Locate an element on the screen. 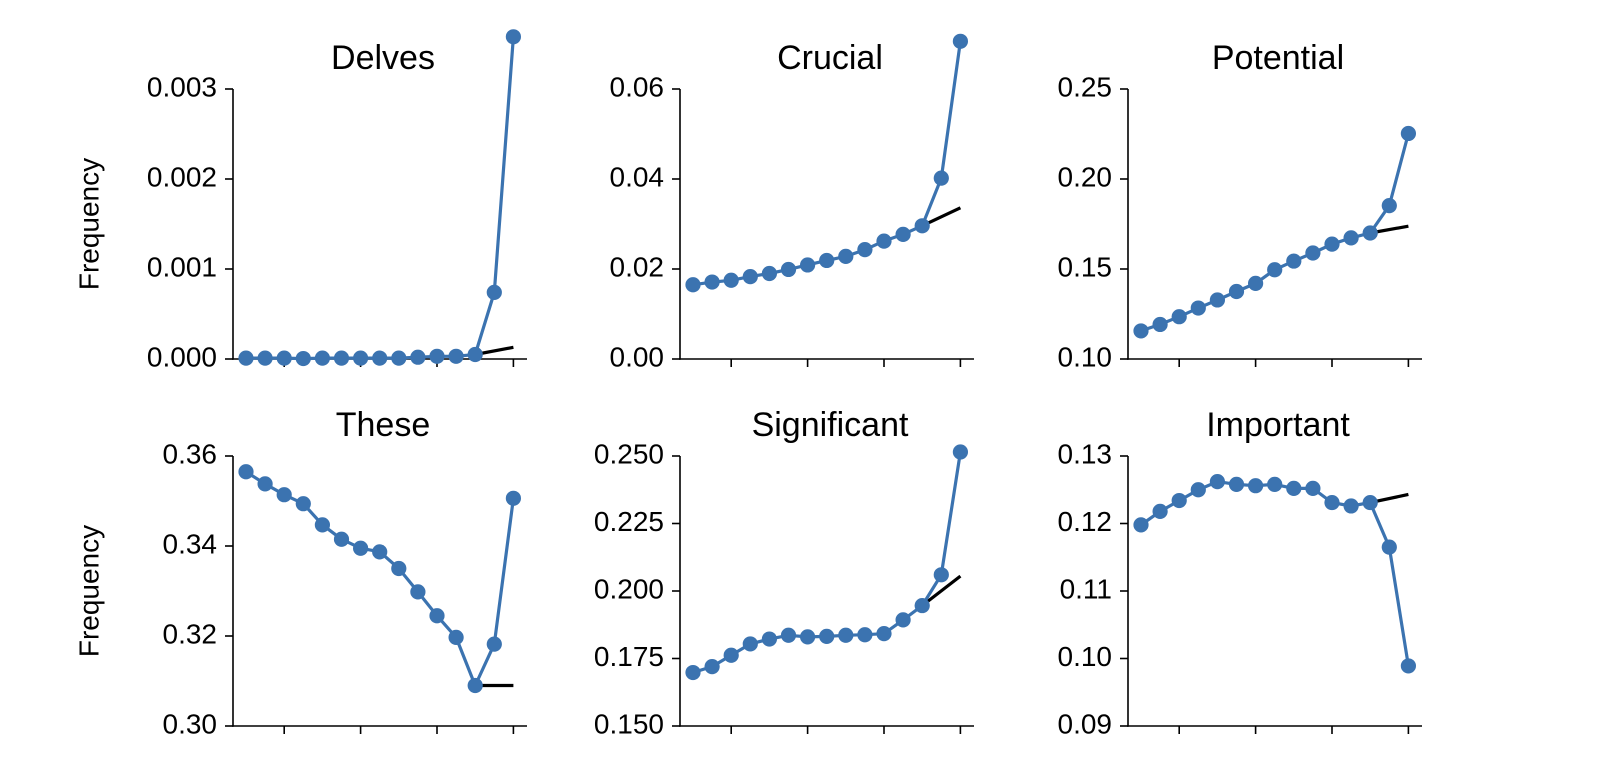 This screenshot has width=1598, height=778. panel-crucial: Crucial 0.00 0.02 0.04 0.06 is located at coordinates (792, 202).